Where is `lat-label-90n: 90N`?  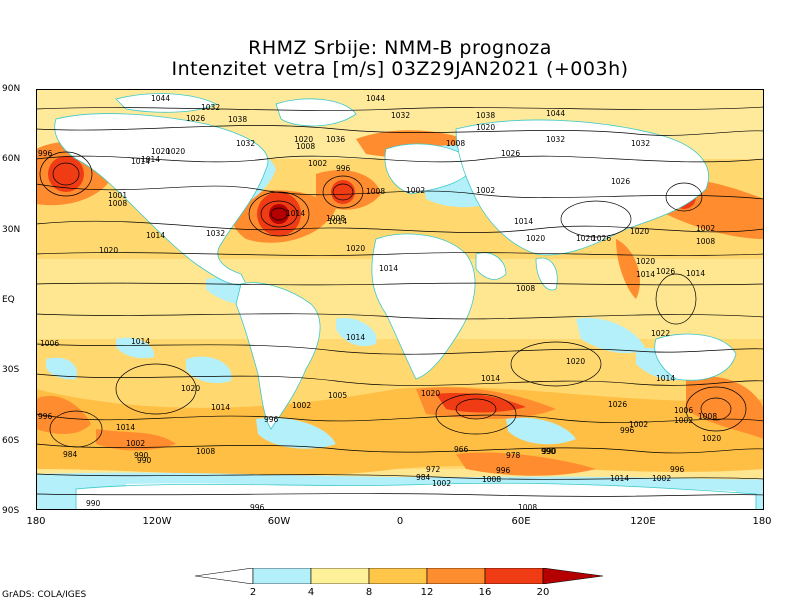 lat-label-90n: 90N is located at coordinates (11, 89).